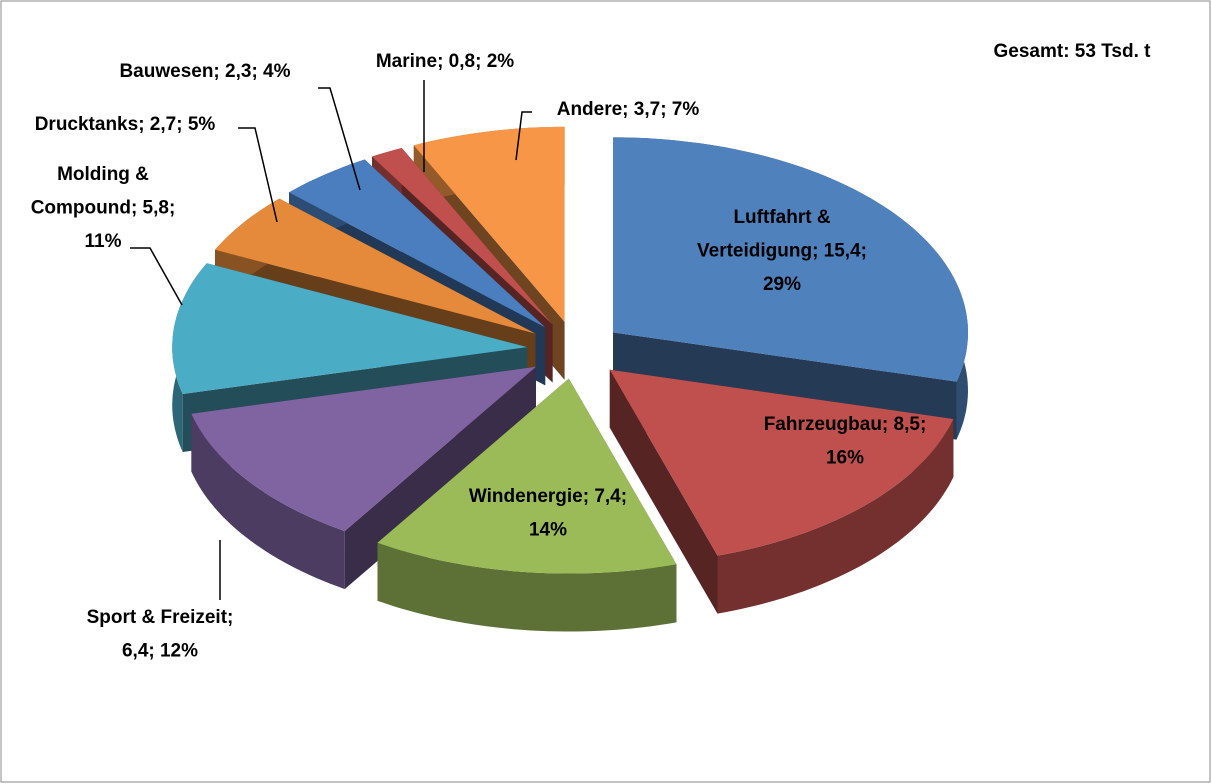 The height and width of the screenshot is (784, 1212). Describe the element at coordinates (103, 208) in the screenshot. I see `data-label: Compound; 5,8;` at that location.